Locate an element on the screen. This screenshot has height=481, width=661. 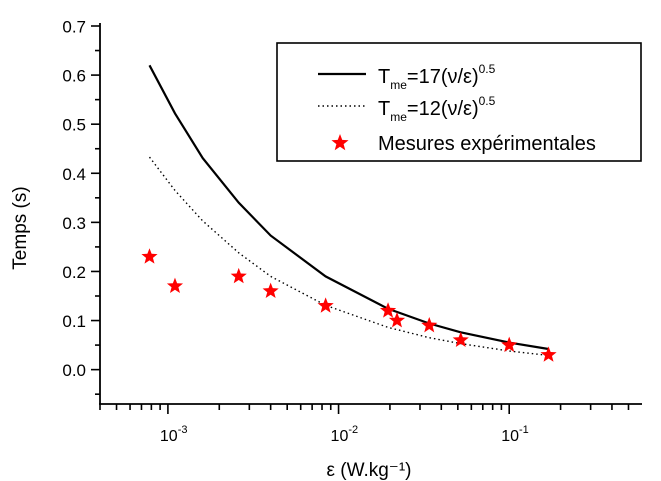
y-tick-label: 0.2 is located at coordinates (74, 272).